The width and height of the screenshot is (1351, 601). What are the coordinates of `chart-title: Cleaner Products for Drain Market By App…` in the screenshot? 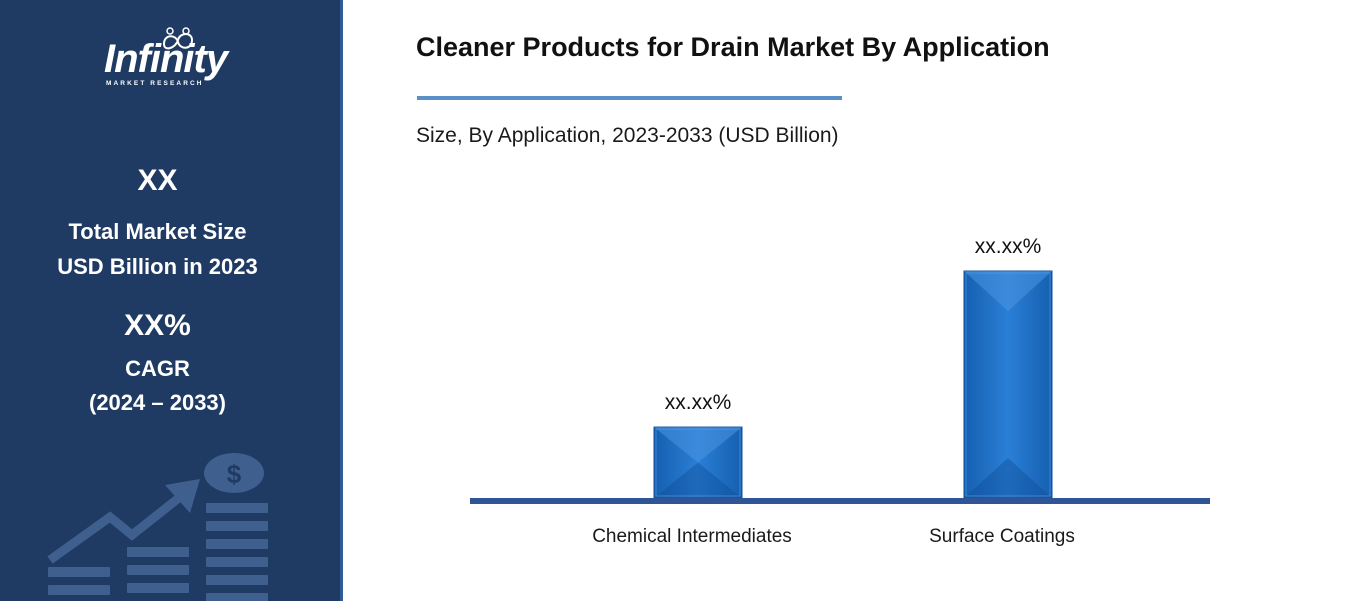 It's located at (733, 47).